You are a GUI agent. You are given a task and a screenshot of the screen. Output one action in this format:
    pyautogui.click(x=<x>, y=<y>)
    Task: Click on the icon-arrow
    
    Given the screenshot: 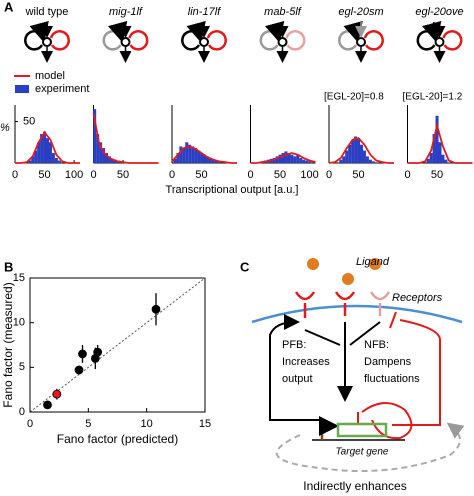 What is the action you would take?
    pyautogui.click(x=435, y=29)
    